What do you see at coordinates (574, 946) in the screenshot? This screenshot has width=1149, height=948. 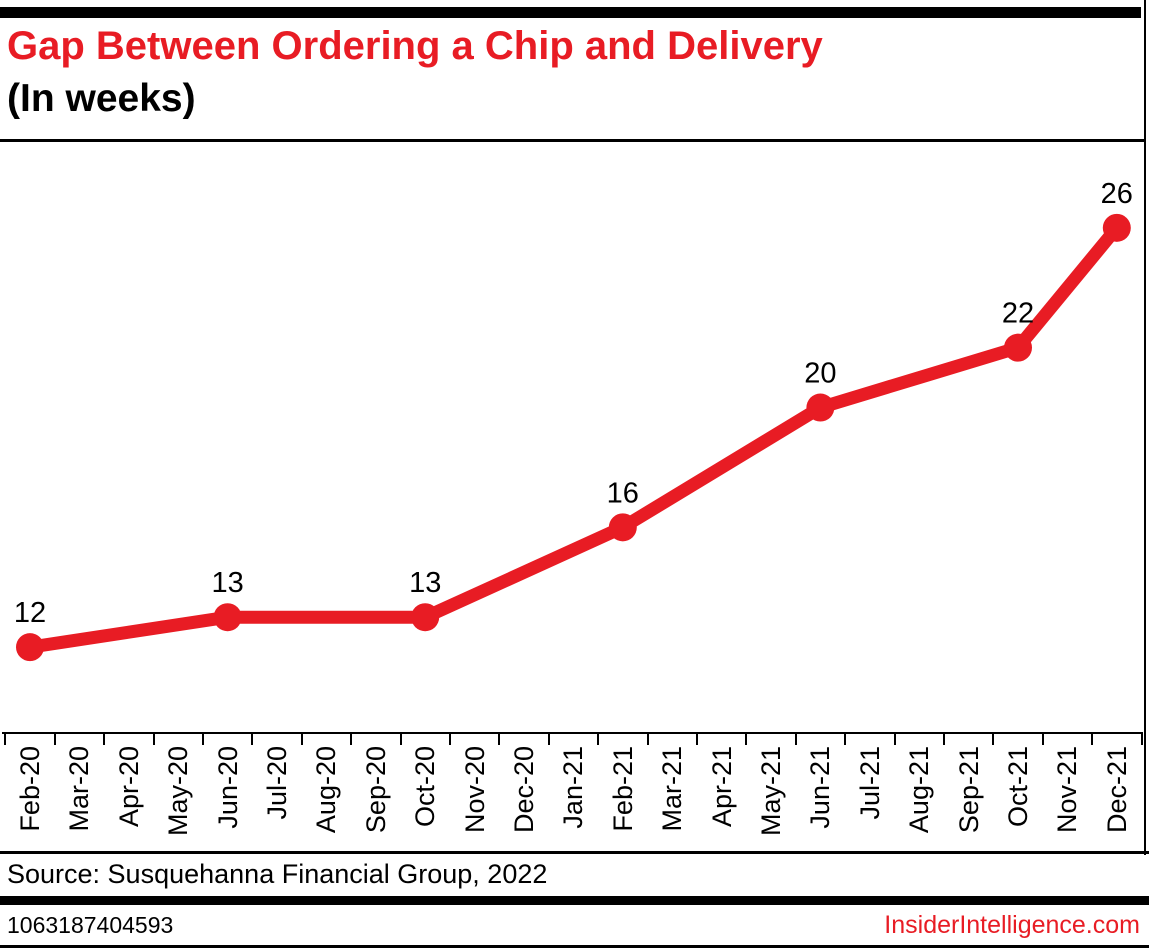 I see `bottom-border-line` at bounding box center [574, 946].